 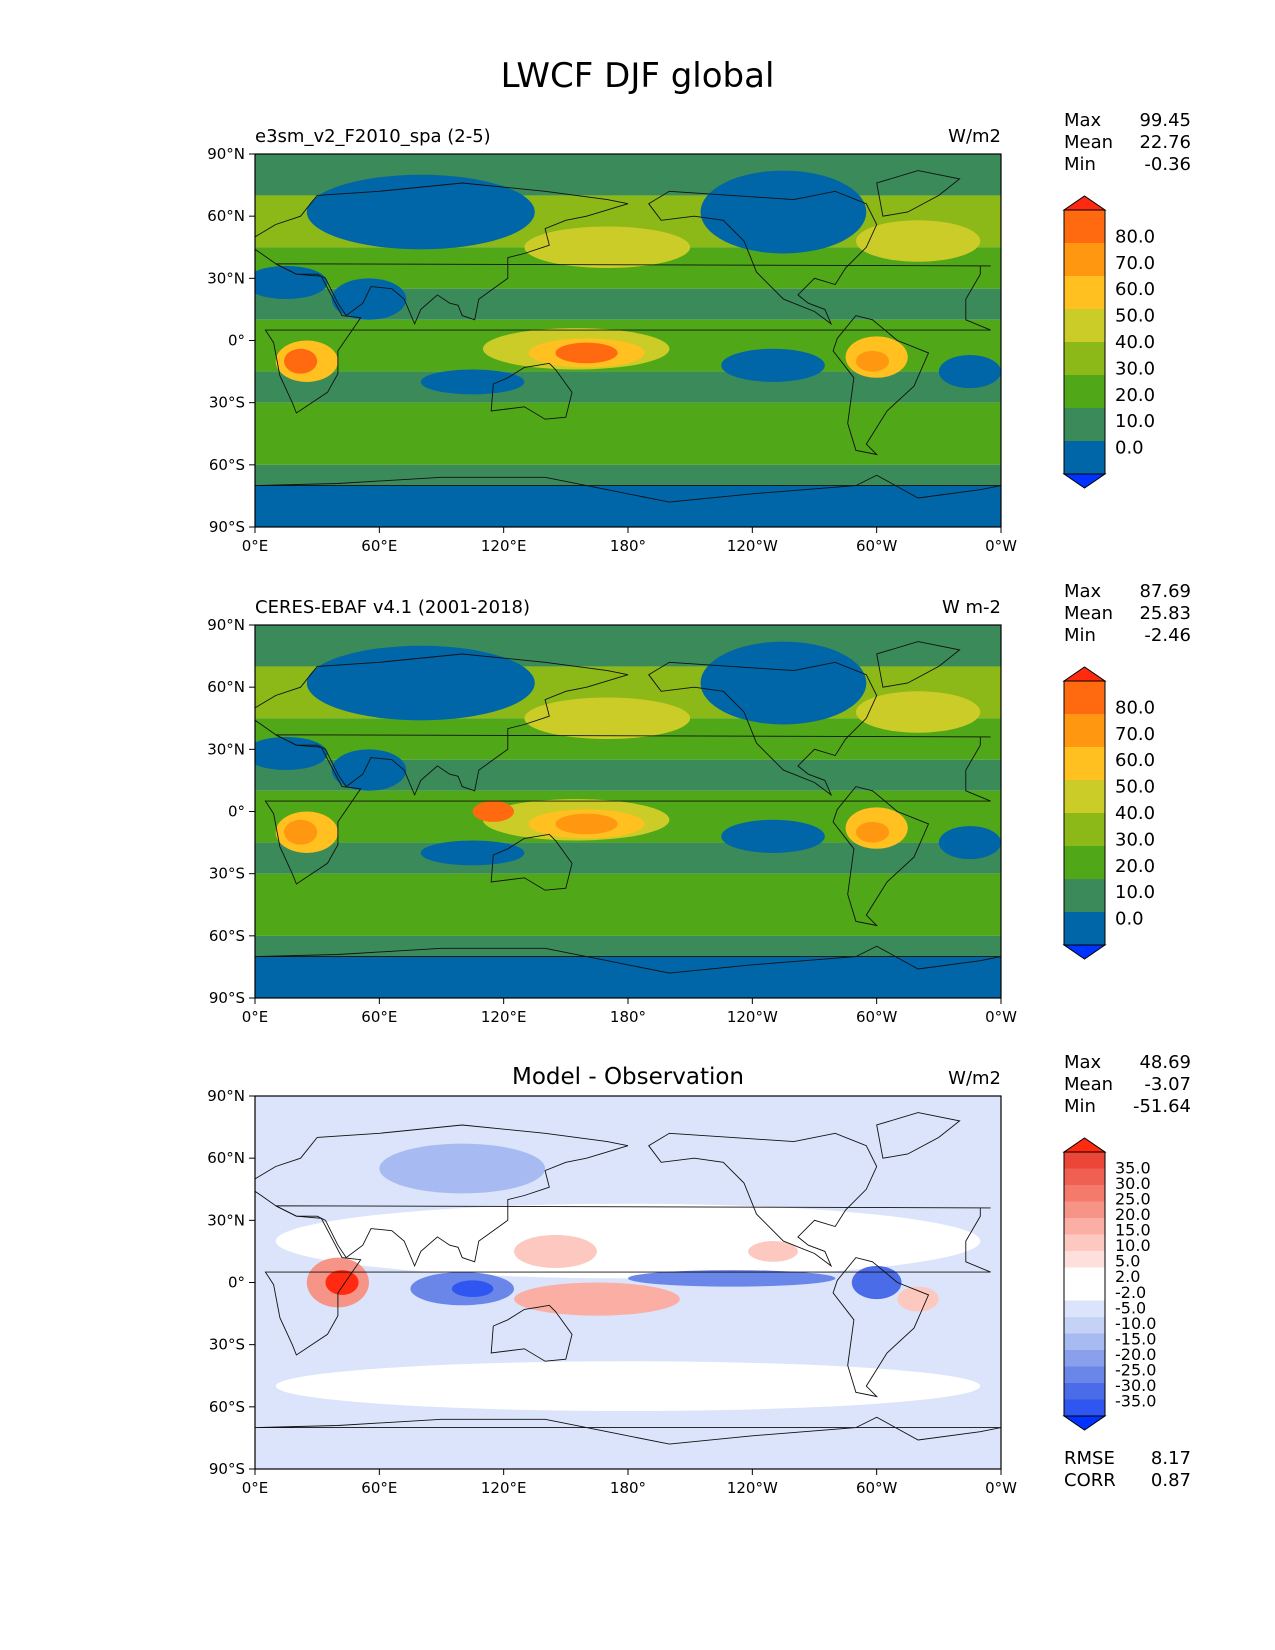 I want to click on lon-tick-label: 180°, so click(x=628, y=546).